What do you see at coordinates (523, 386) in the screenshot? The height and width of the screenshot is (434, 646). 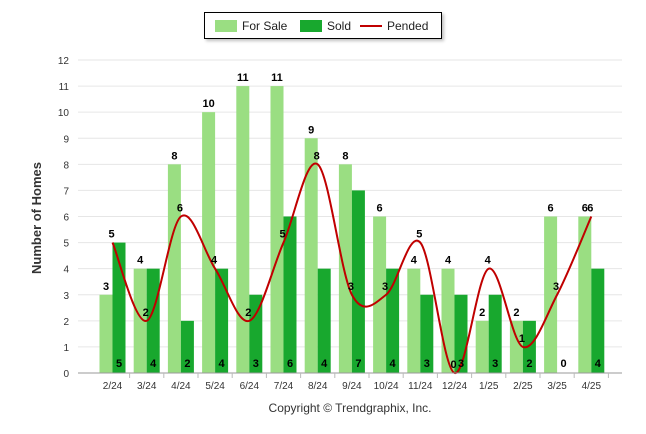 I see `x-tick-label: 2/25` at bounding box center [523, 386].